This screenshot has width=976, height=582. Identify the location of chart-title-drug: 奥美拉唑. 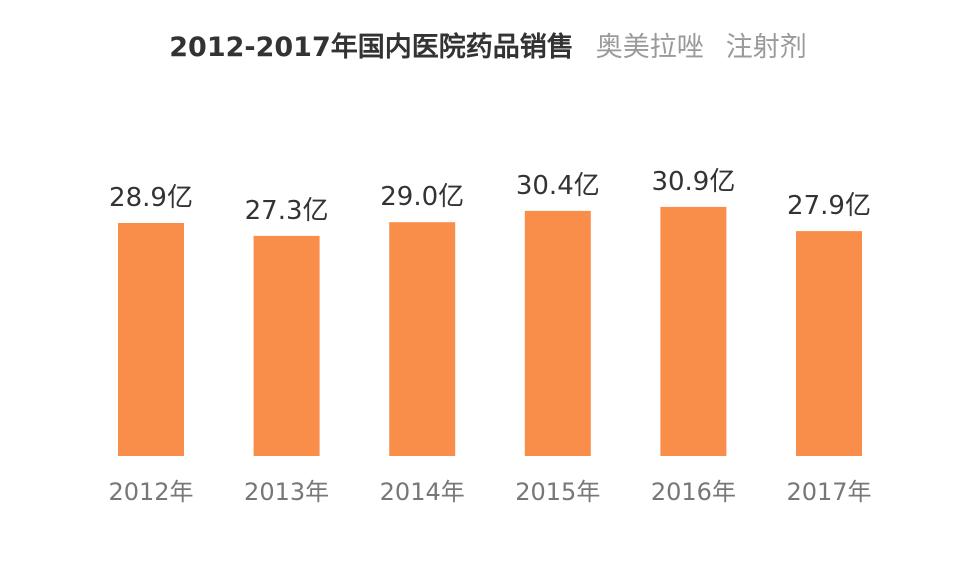
(649, 47).